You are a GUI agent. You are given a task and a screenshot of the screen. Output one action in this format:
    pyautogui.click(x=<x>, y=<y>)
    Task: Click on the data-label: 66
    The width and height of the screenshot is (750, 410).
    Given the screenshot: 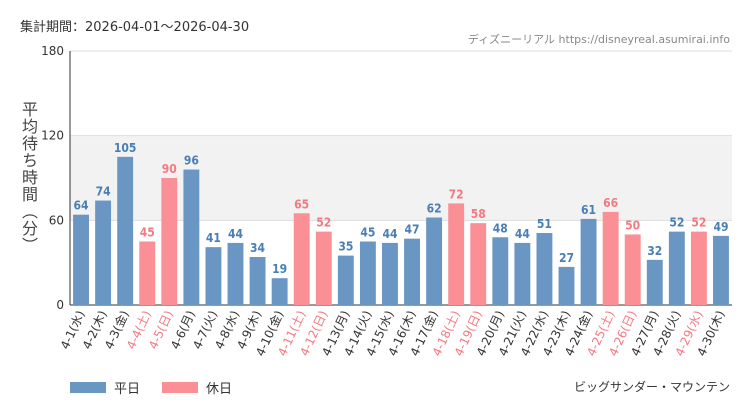 What is the action you would take?
    pyautogui.click(x=610, y=203)
    